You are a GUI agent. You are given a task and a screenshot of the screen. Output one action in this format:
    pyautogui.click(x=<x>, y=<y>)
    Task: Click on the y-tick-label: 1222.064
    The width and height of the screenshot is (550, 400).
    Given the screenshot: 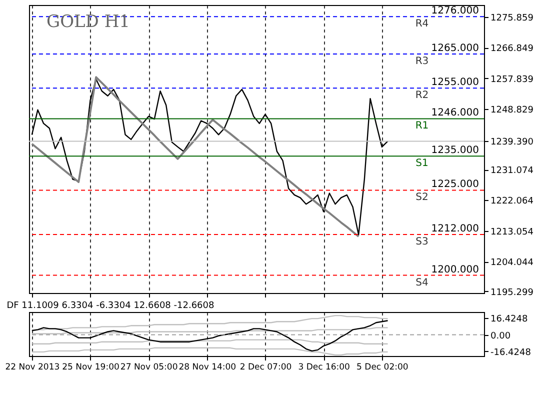 What is the action you would take?
    pyautogui.click(x=512, y=201)
    